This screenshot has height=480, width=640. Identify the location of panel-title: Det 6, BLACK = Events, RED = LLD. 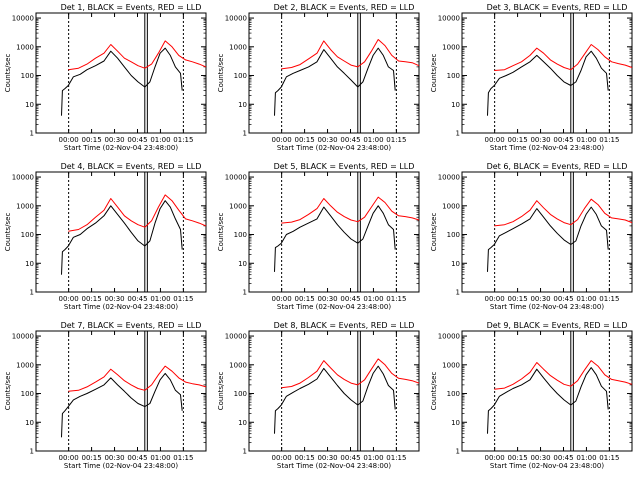
(557, 166).